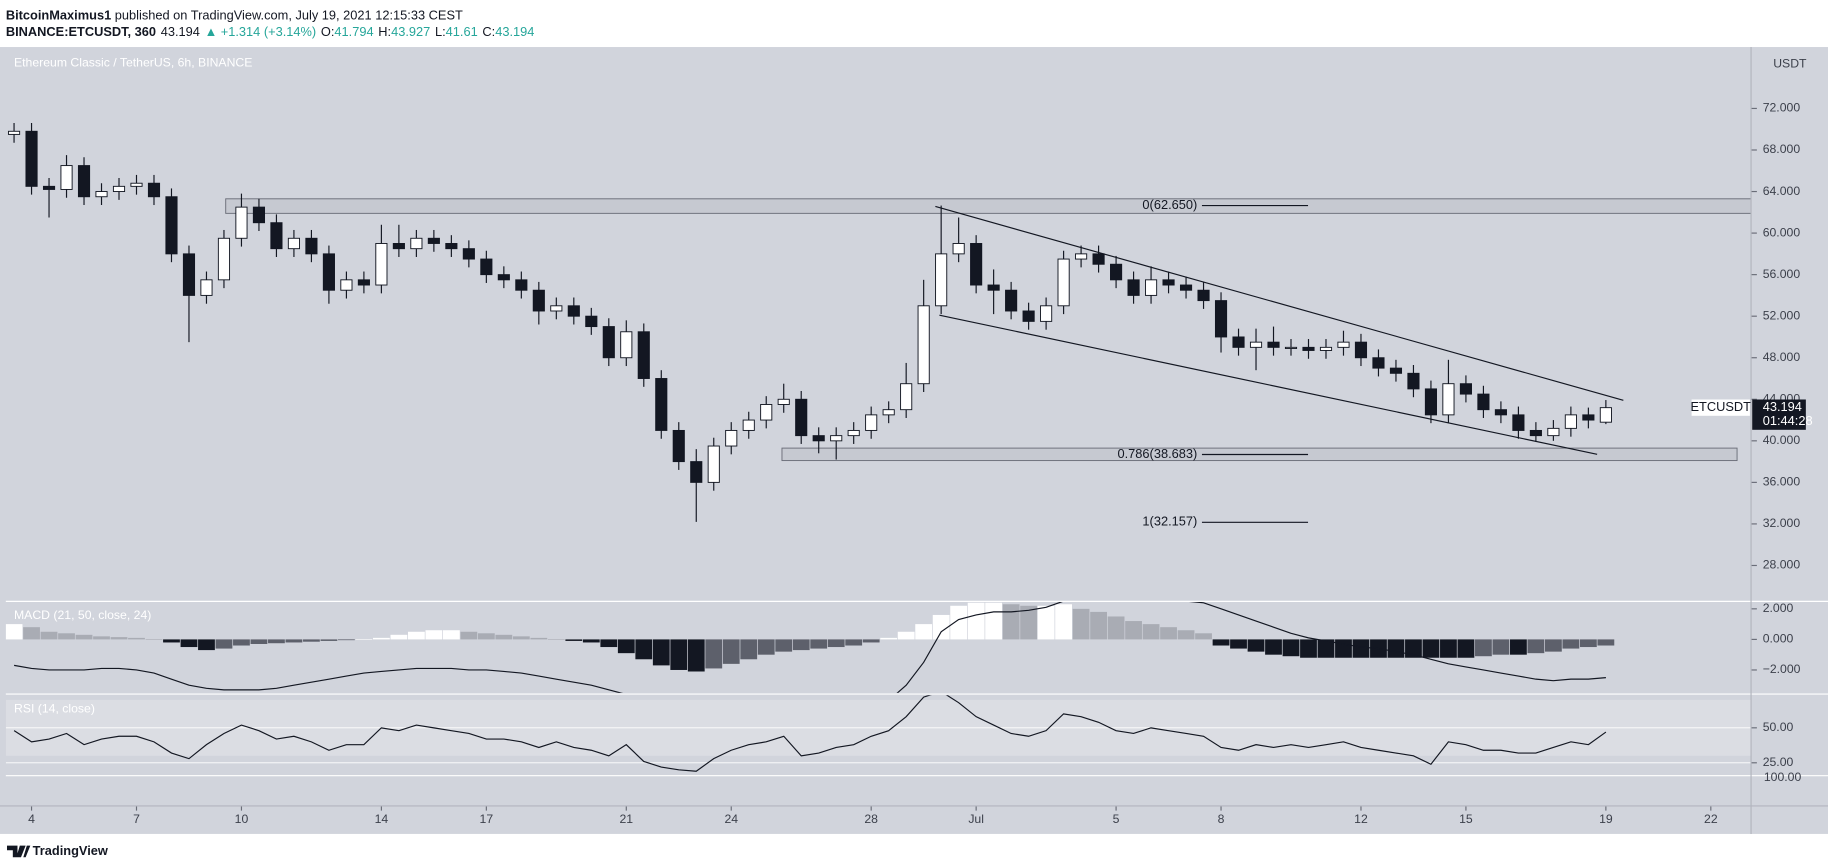 Image resolution: width=1828 pixels, height=867 pixels. What do you see at coordinates (1157, 453) in the screenshot?
I see `fib-label: 0.786(38.683)` at bounding box center [1157, 453].